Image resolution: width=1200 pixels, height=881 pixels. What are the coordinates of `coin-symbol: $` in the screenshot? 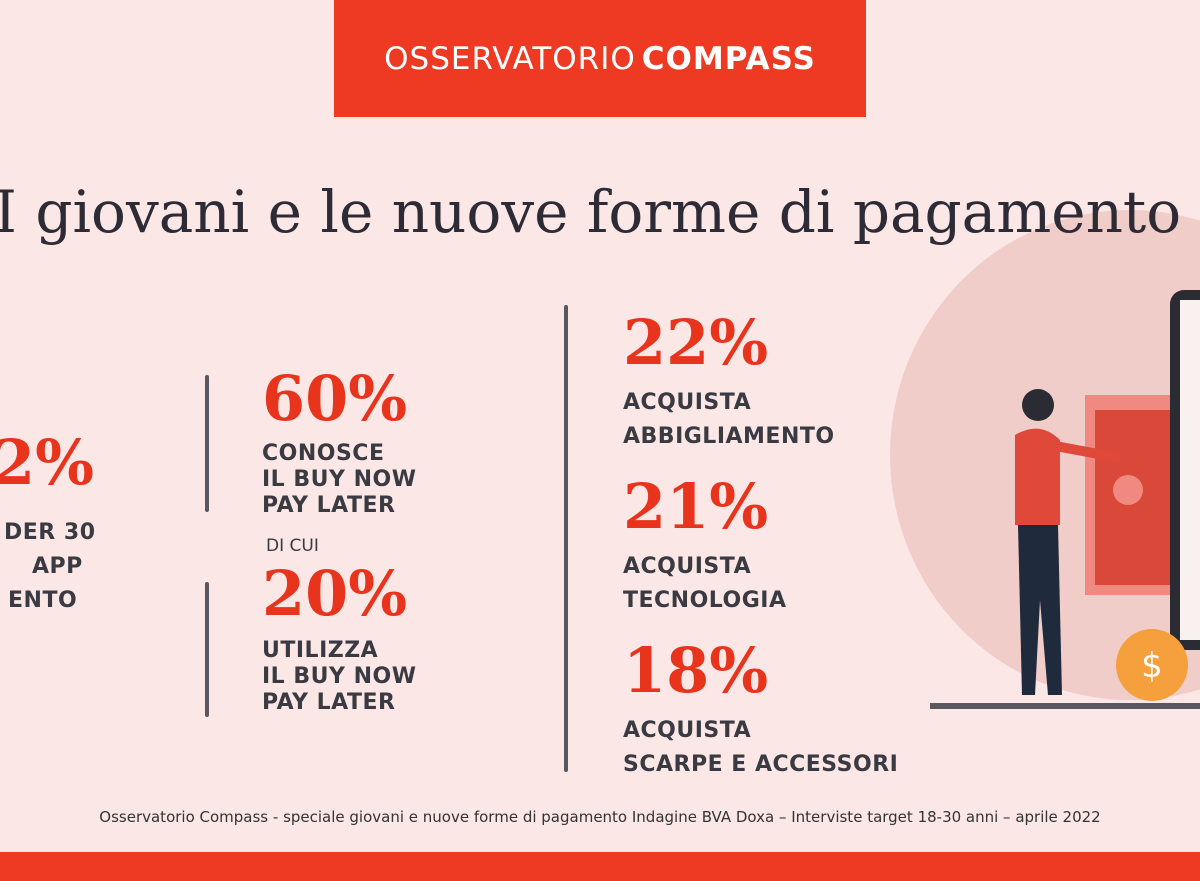 It's located at (1152, 666).